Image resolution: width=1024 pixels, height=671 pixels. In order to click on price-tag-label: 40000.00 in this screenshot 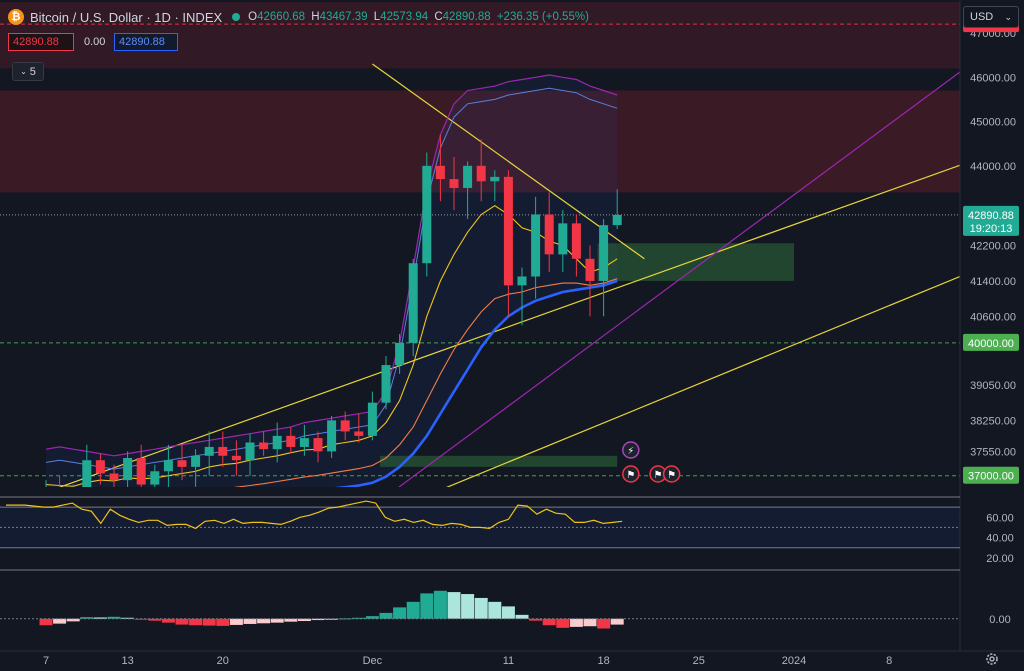, I will do `click(991, 344)`.